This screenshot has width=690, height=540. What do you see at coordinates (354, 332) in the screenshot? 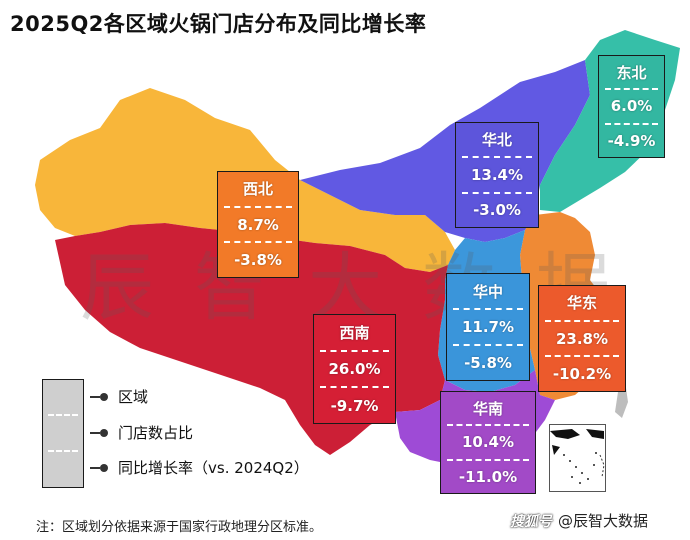
I see `region-name: 西南` at bounding box center [354, 332].